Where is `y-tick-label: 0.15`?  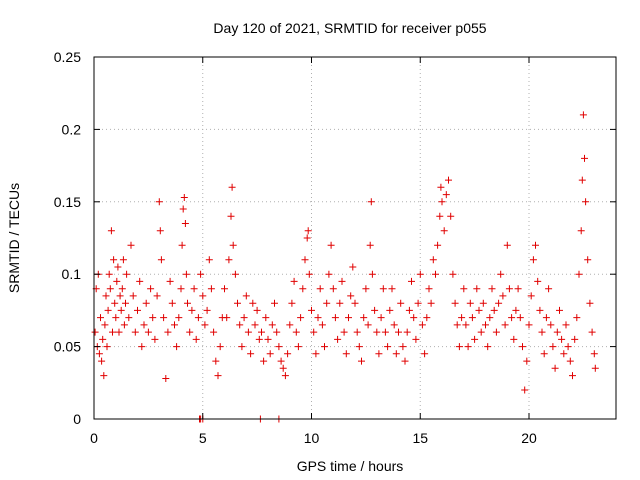 y-tick-label: 0.15 is located at coordinates (67, 202).